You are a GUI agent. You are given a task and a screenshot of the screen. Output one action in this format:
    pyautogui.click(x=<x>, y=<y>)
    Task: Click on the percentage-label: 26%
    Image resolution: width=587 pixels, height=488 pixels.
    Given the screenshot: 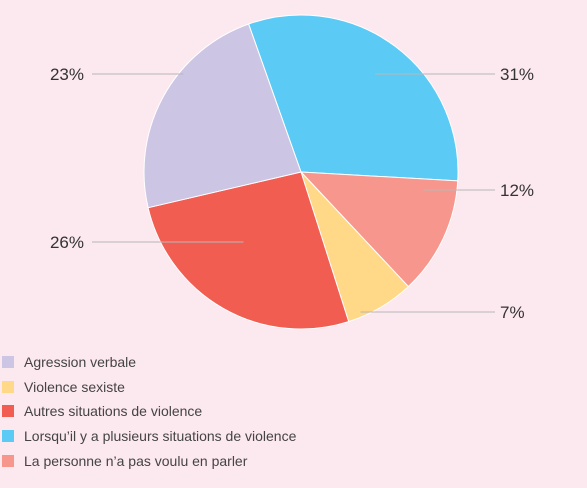 What is the action you would take?
    pyautogui.click(x=67, y=242)
    